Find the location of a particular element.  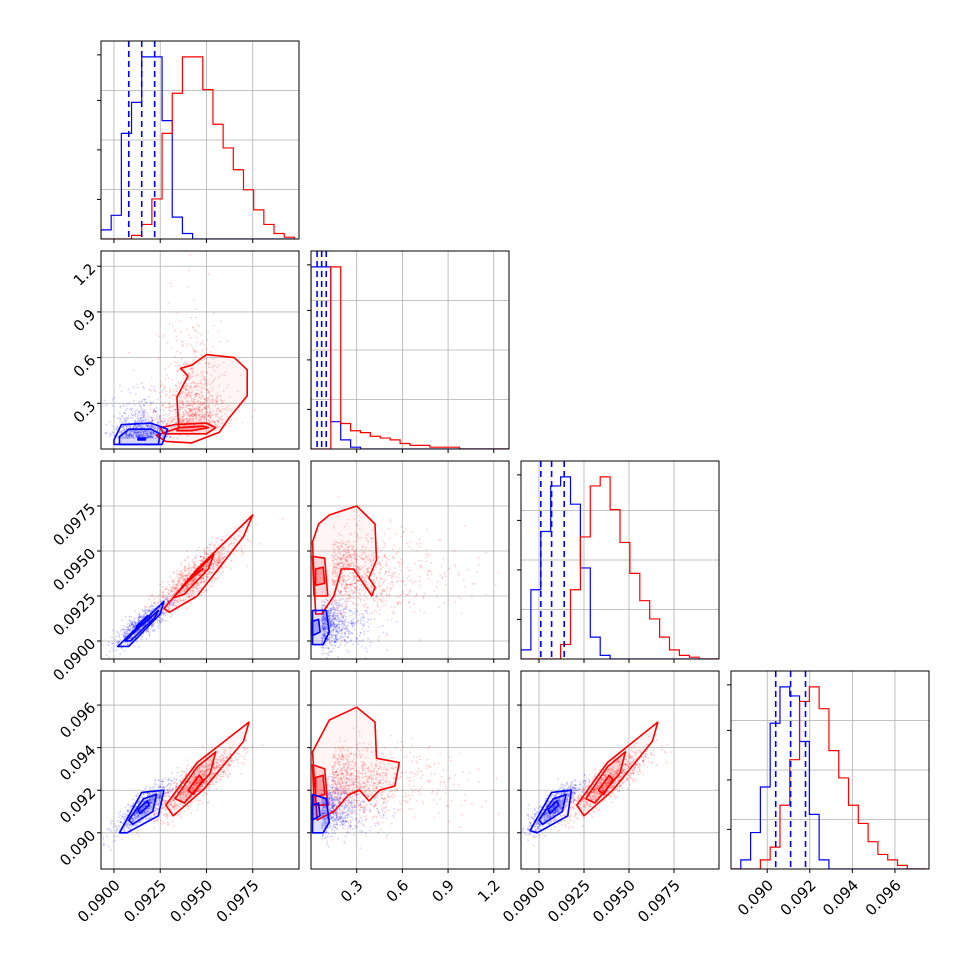

joint-contents is located at coordinates (182, 786).